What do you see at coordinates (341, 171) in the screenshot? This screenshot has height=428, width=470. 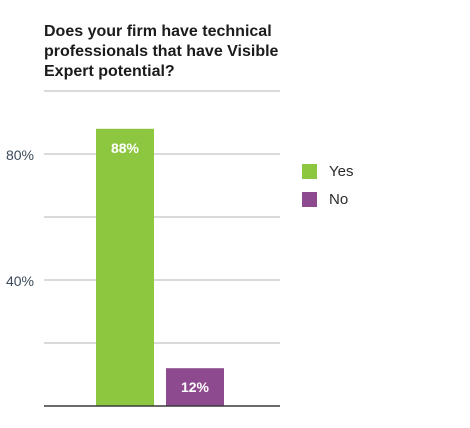 I see `legend-label-yes: Yes` at bounding box center [341, 171].